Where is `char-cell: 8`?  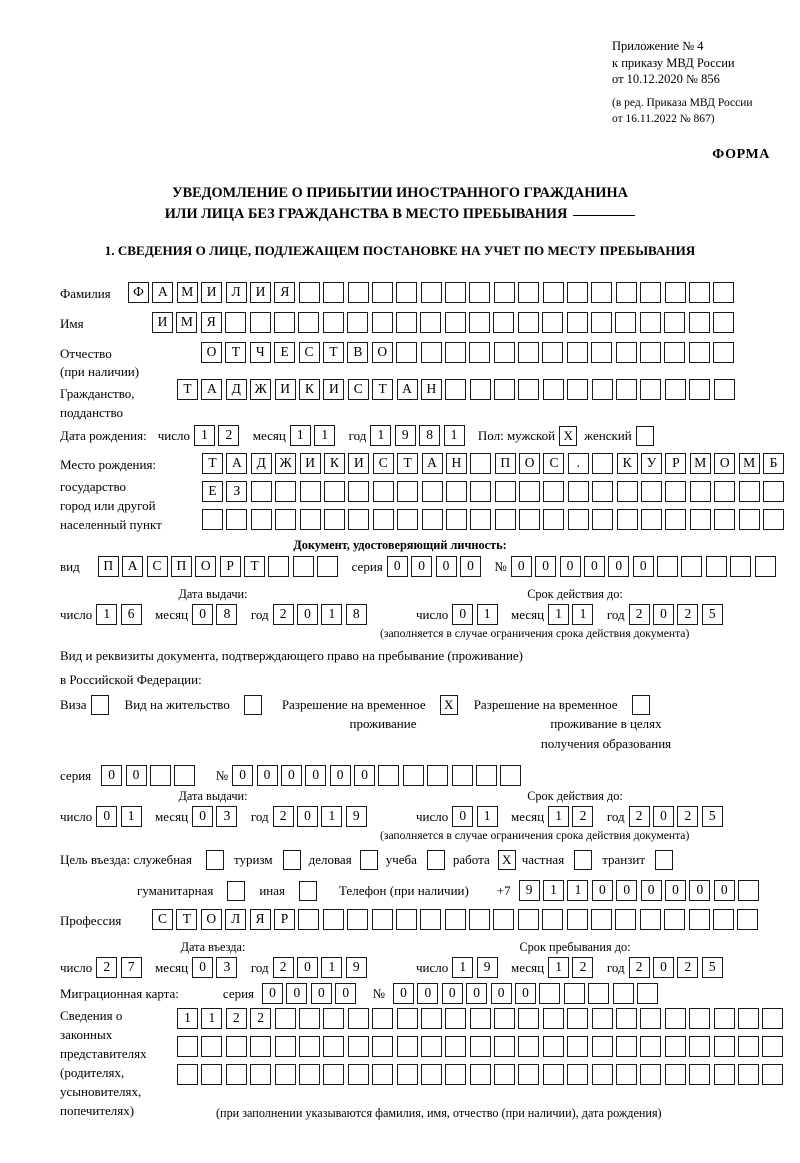
char-cell: 8 is located at coordinates (356, 614).